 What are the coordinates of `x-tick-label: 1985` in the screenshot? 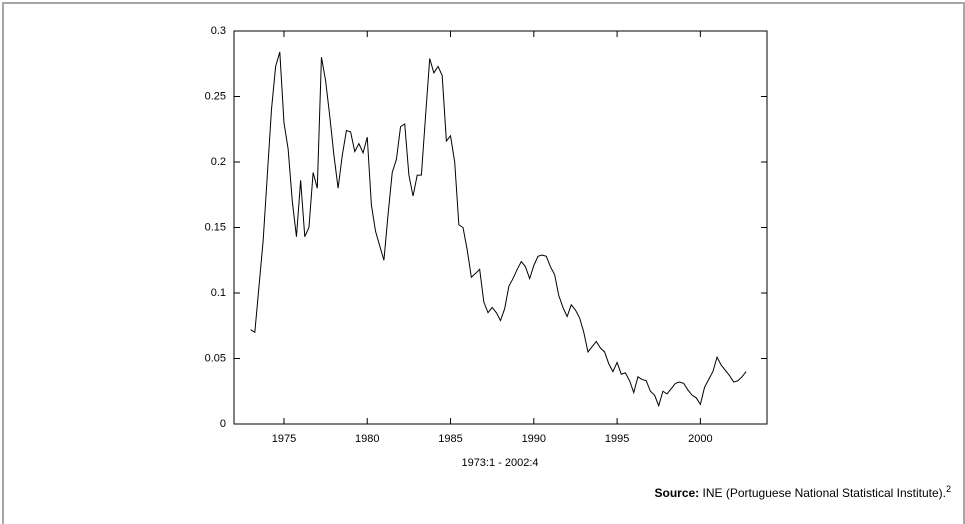 It's located at (450, 439).